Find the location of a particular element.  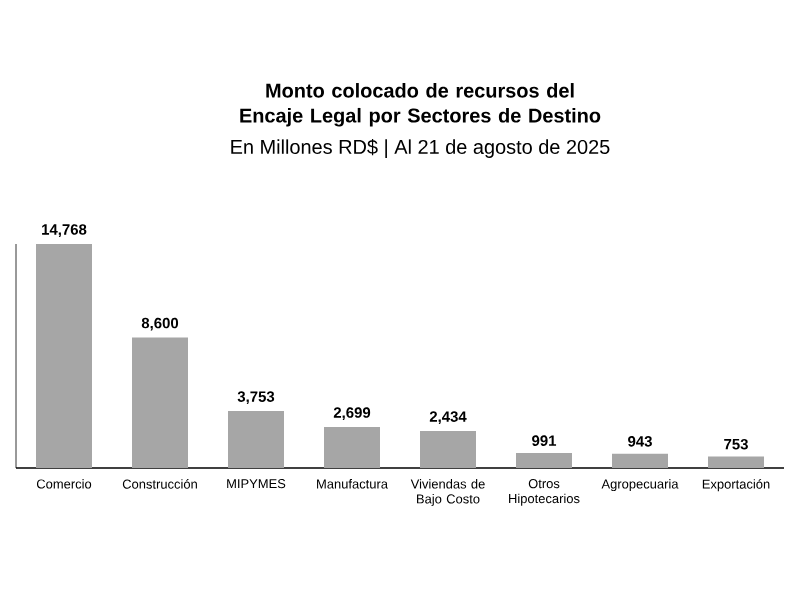

chart-title: Monto colocado de recursos del Encaje Legal por Sectores de Destino is located at coordinates (420, 105).